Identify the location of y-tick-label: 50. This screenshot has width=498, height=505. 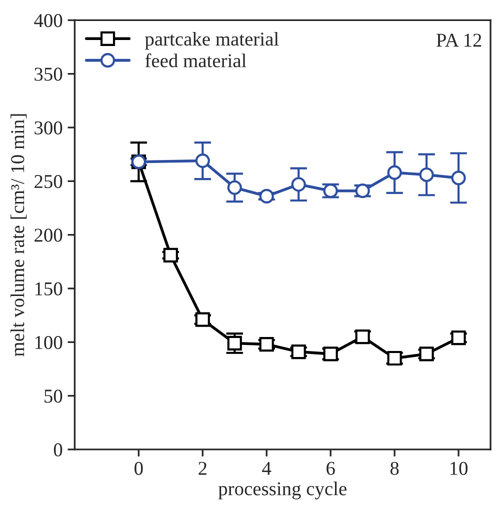
(53, 396).